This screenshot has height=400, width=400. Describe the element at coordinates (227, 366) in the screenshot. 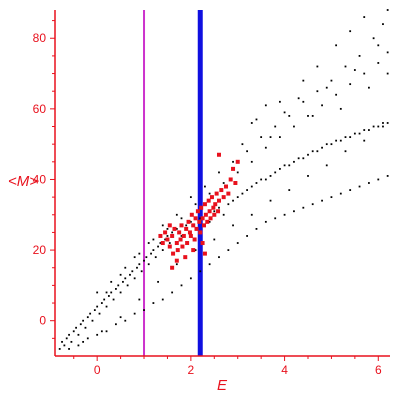

I see `x-ticks: 0 2 4 6` at that location.